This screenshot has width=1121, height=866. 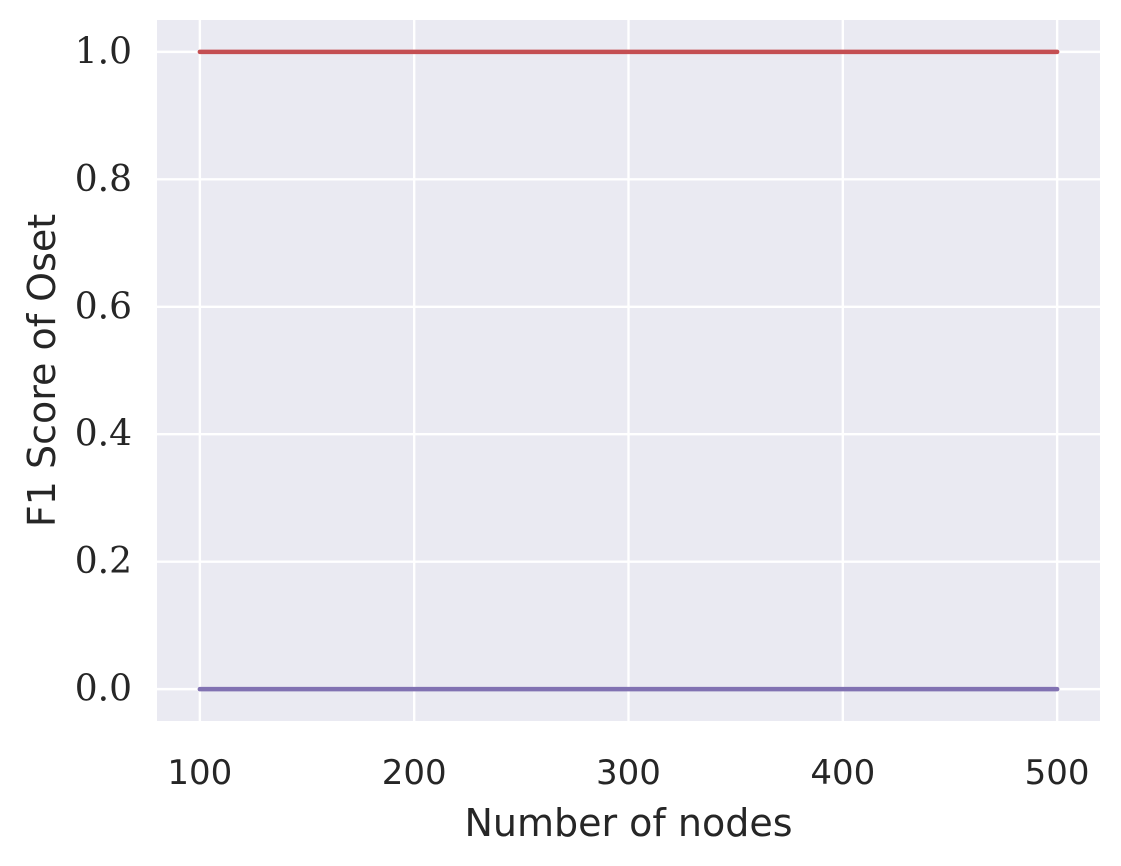 What do you see at coordinates (103, 370) in the screenshot?
I see `y-axis-ticks: 0.0 0.2 0.4 0.6 0.8 1.0` at bounding box center [103, 370].